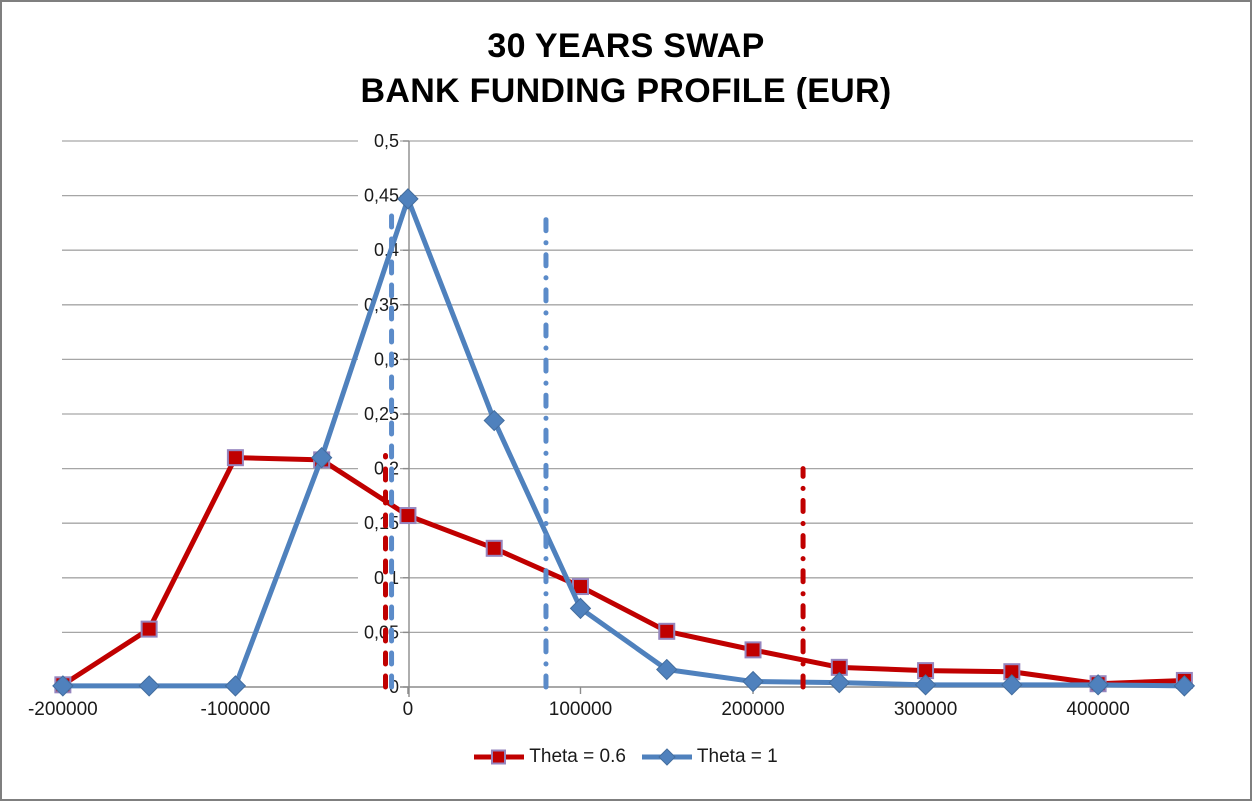 The image size is (1252, 801). I want to click on legend-item-theta-1: Theta = 1, so click(709, 757).